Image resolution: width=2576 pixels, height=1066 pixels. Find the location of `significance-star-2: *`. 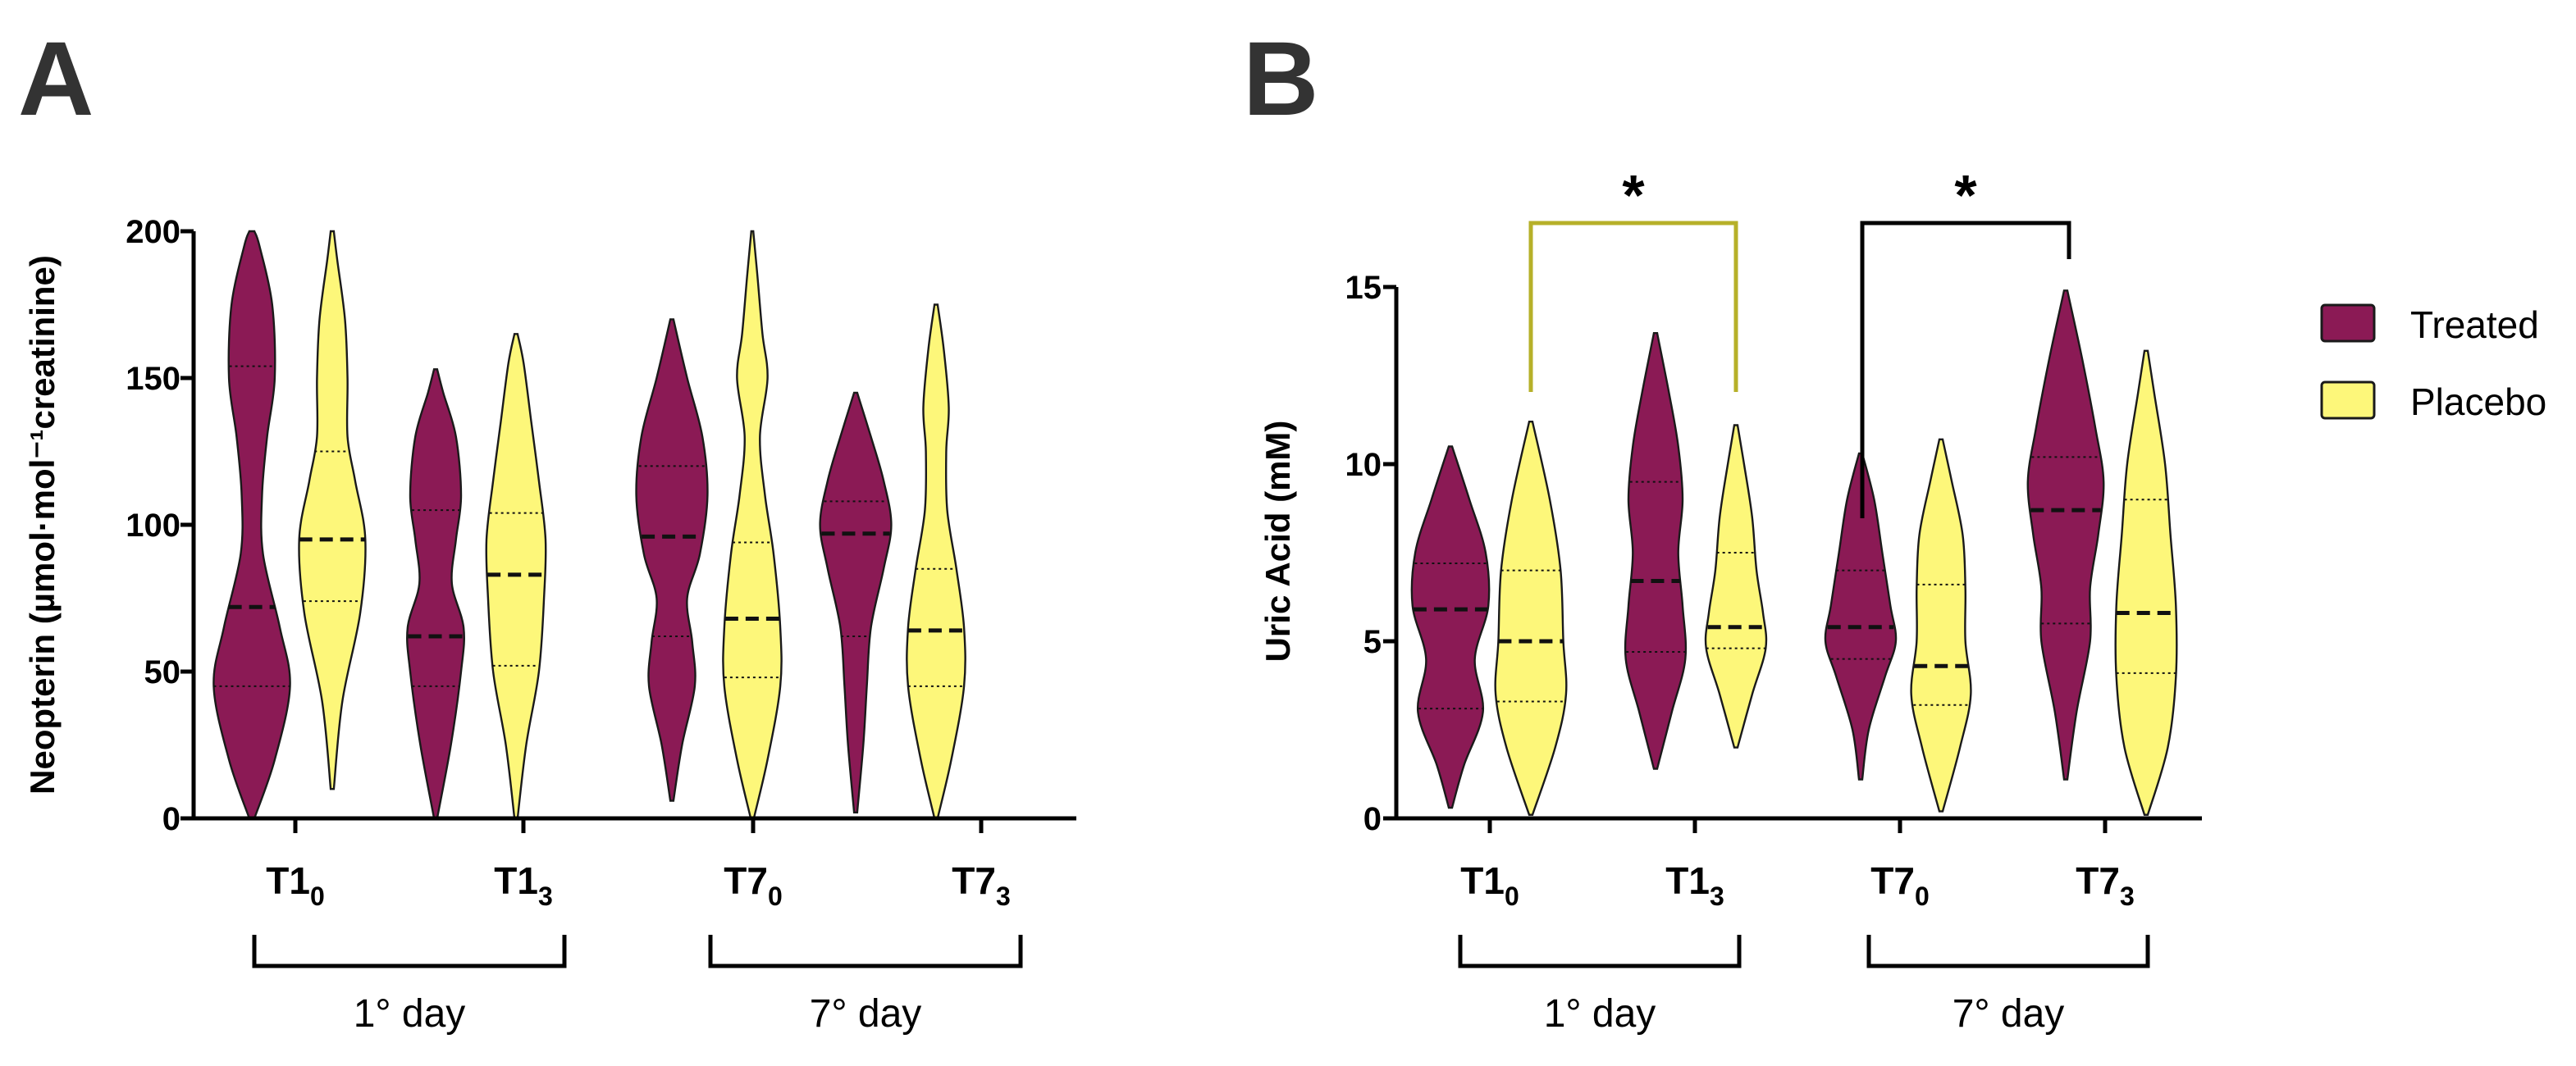

significance-star-2: * is located at coordinates (1966, 195).